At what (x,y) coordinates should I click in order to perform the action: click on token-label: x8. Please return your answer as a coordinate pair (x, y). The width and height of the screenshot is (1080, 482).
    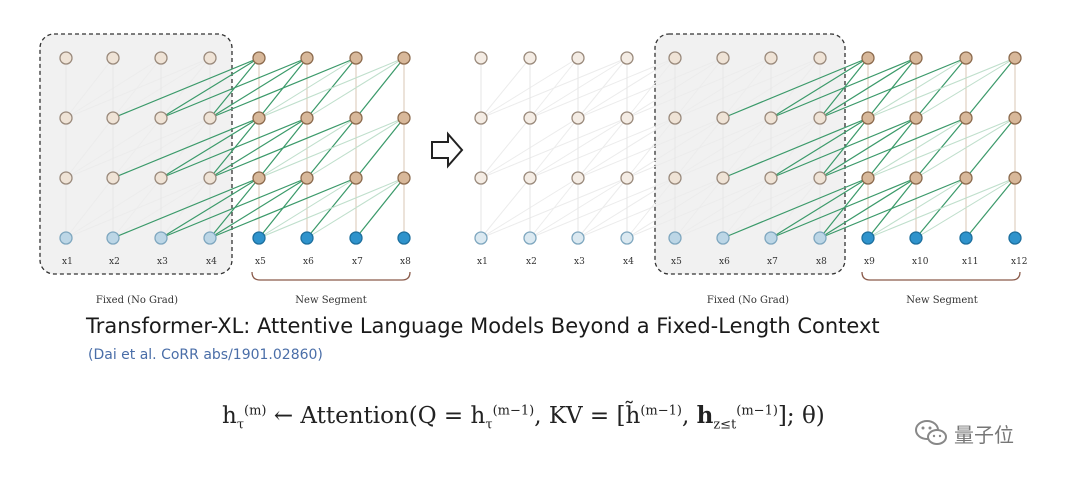
    Looking at the image, I should click on (821, 262).